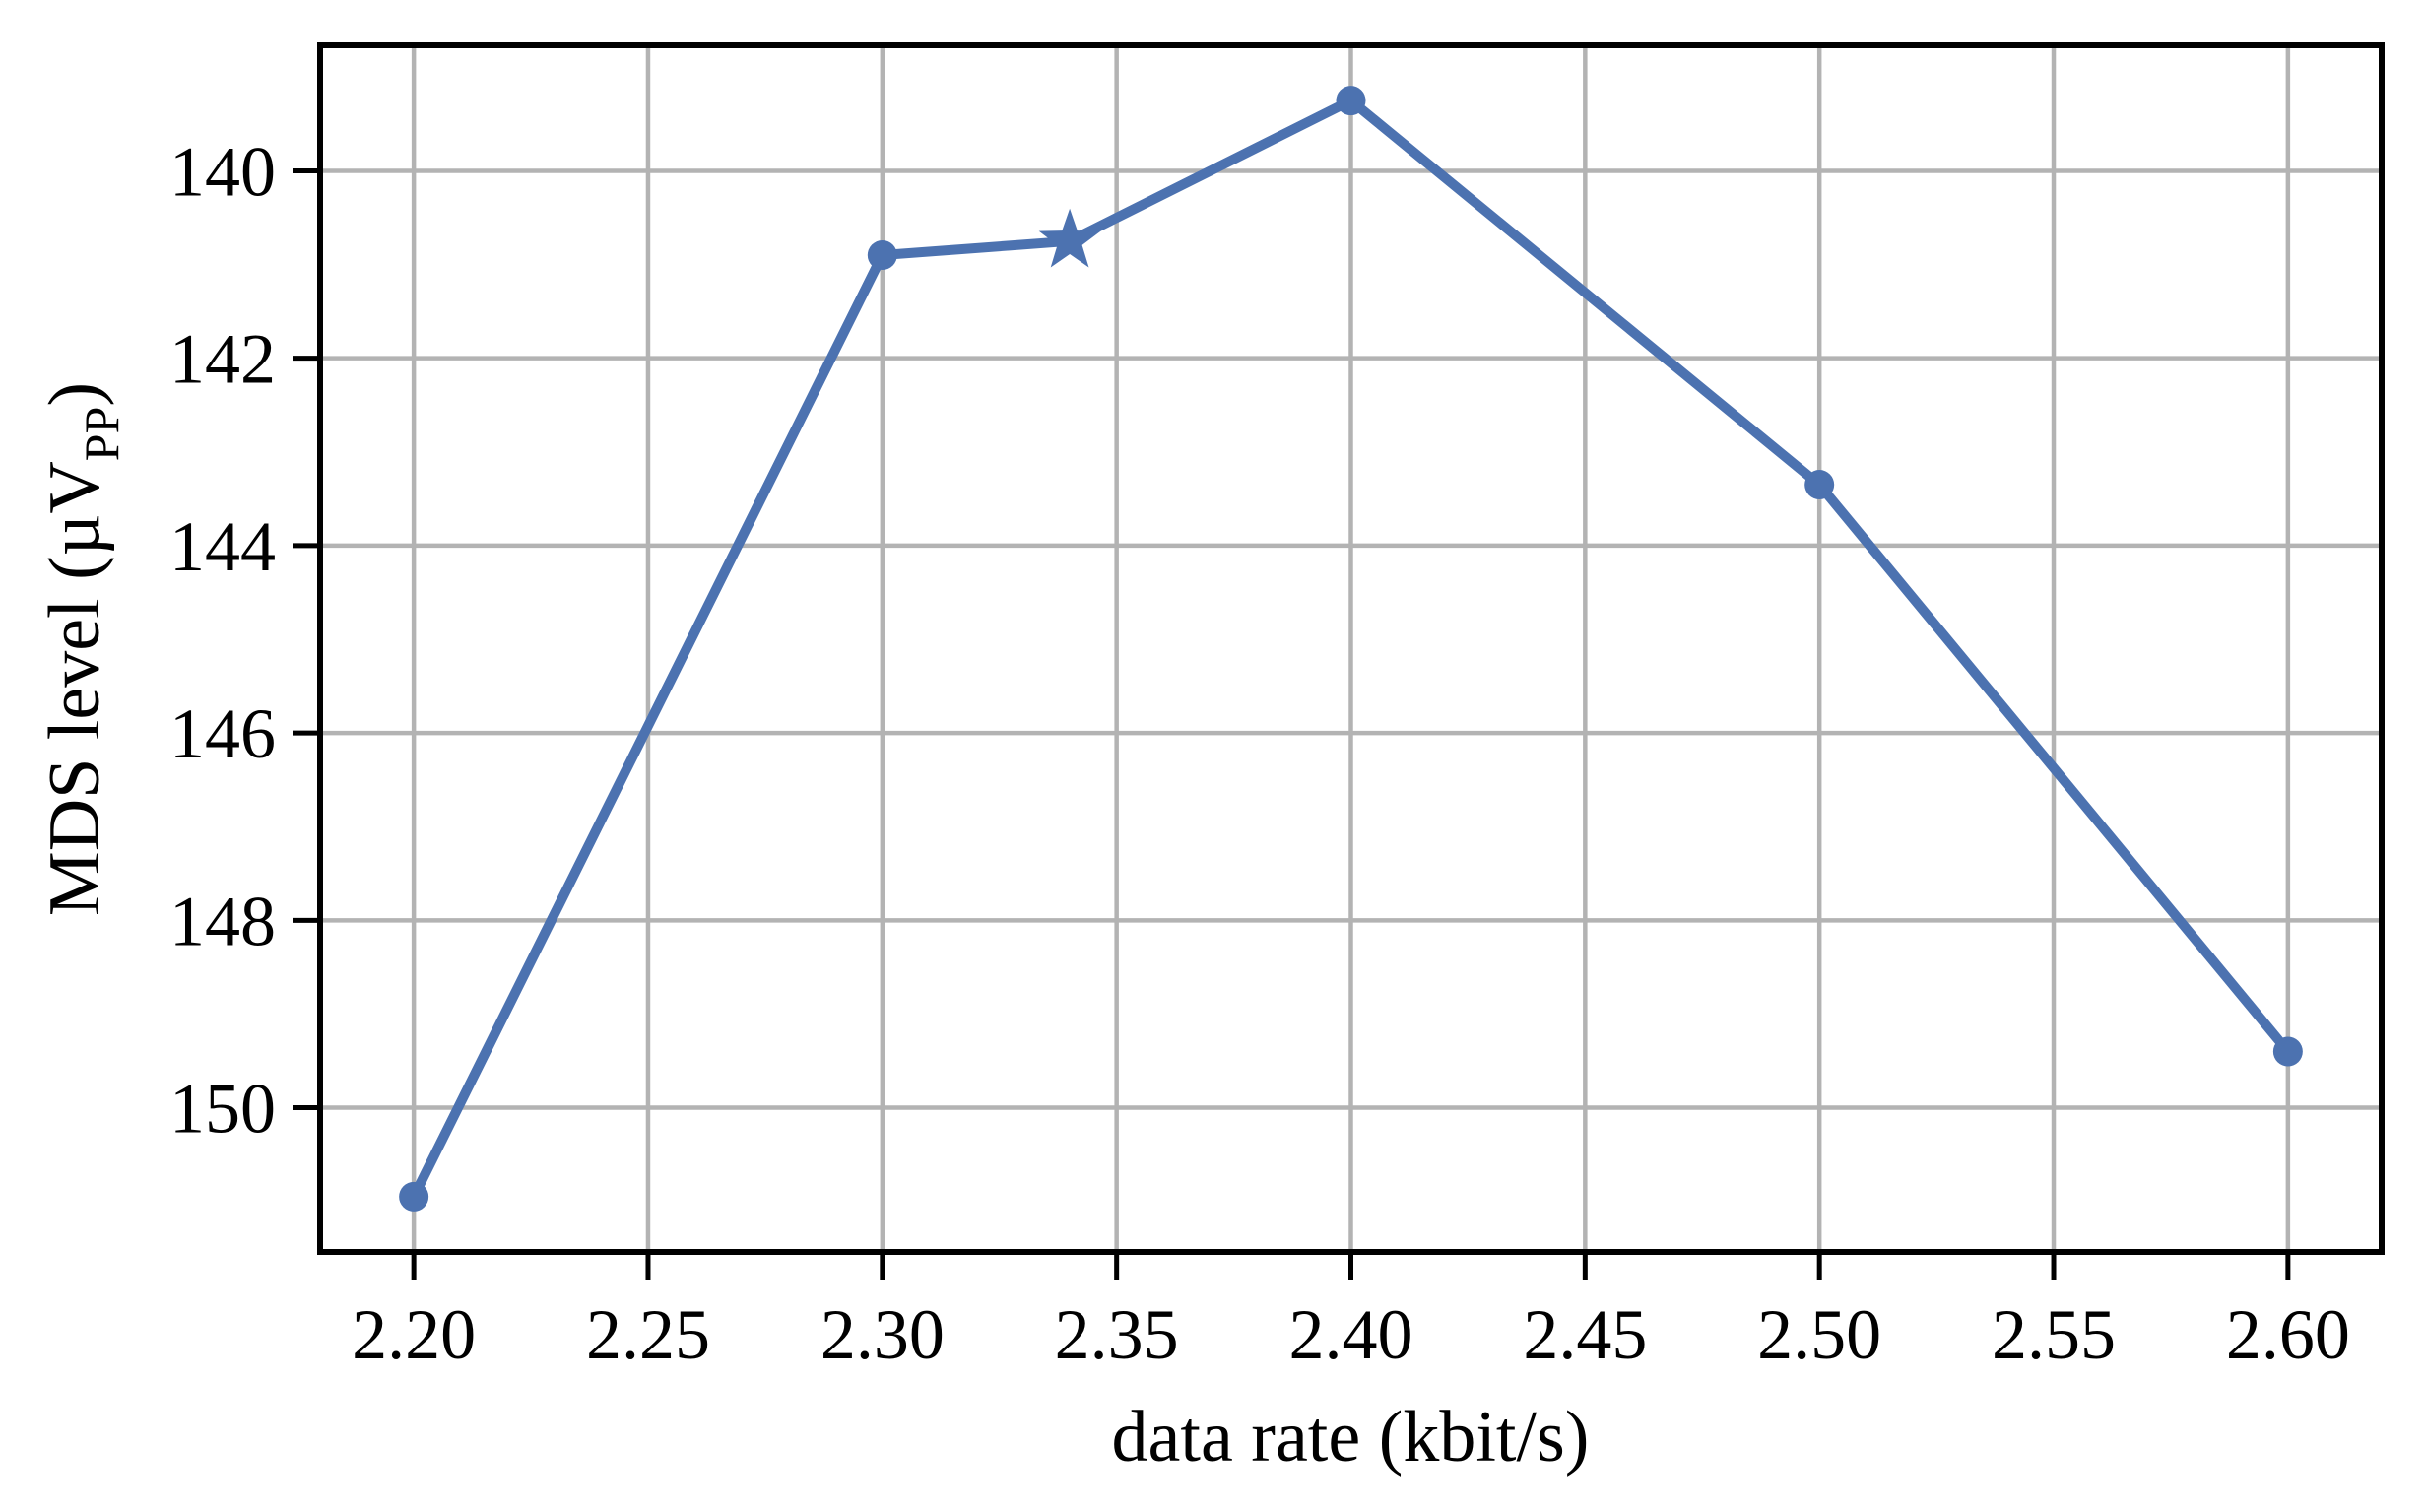 The height and width of the screenshot is (1512, 2425). Describe the element at coordinates (2054, 1334) in the screenshot. I see `x-tick-label: 2.55` at that location.